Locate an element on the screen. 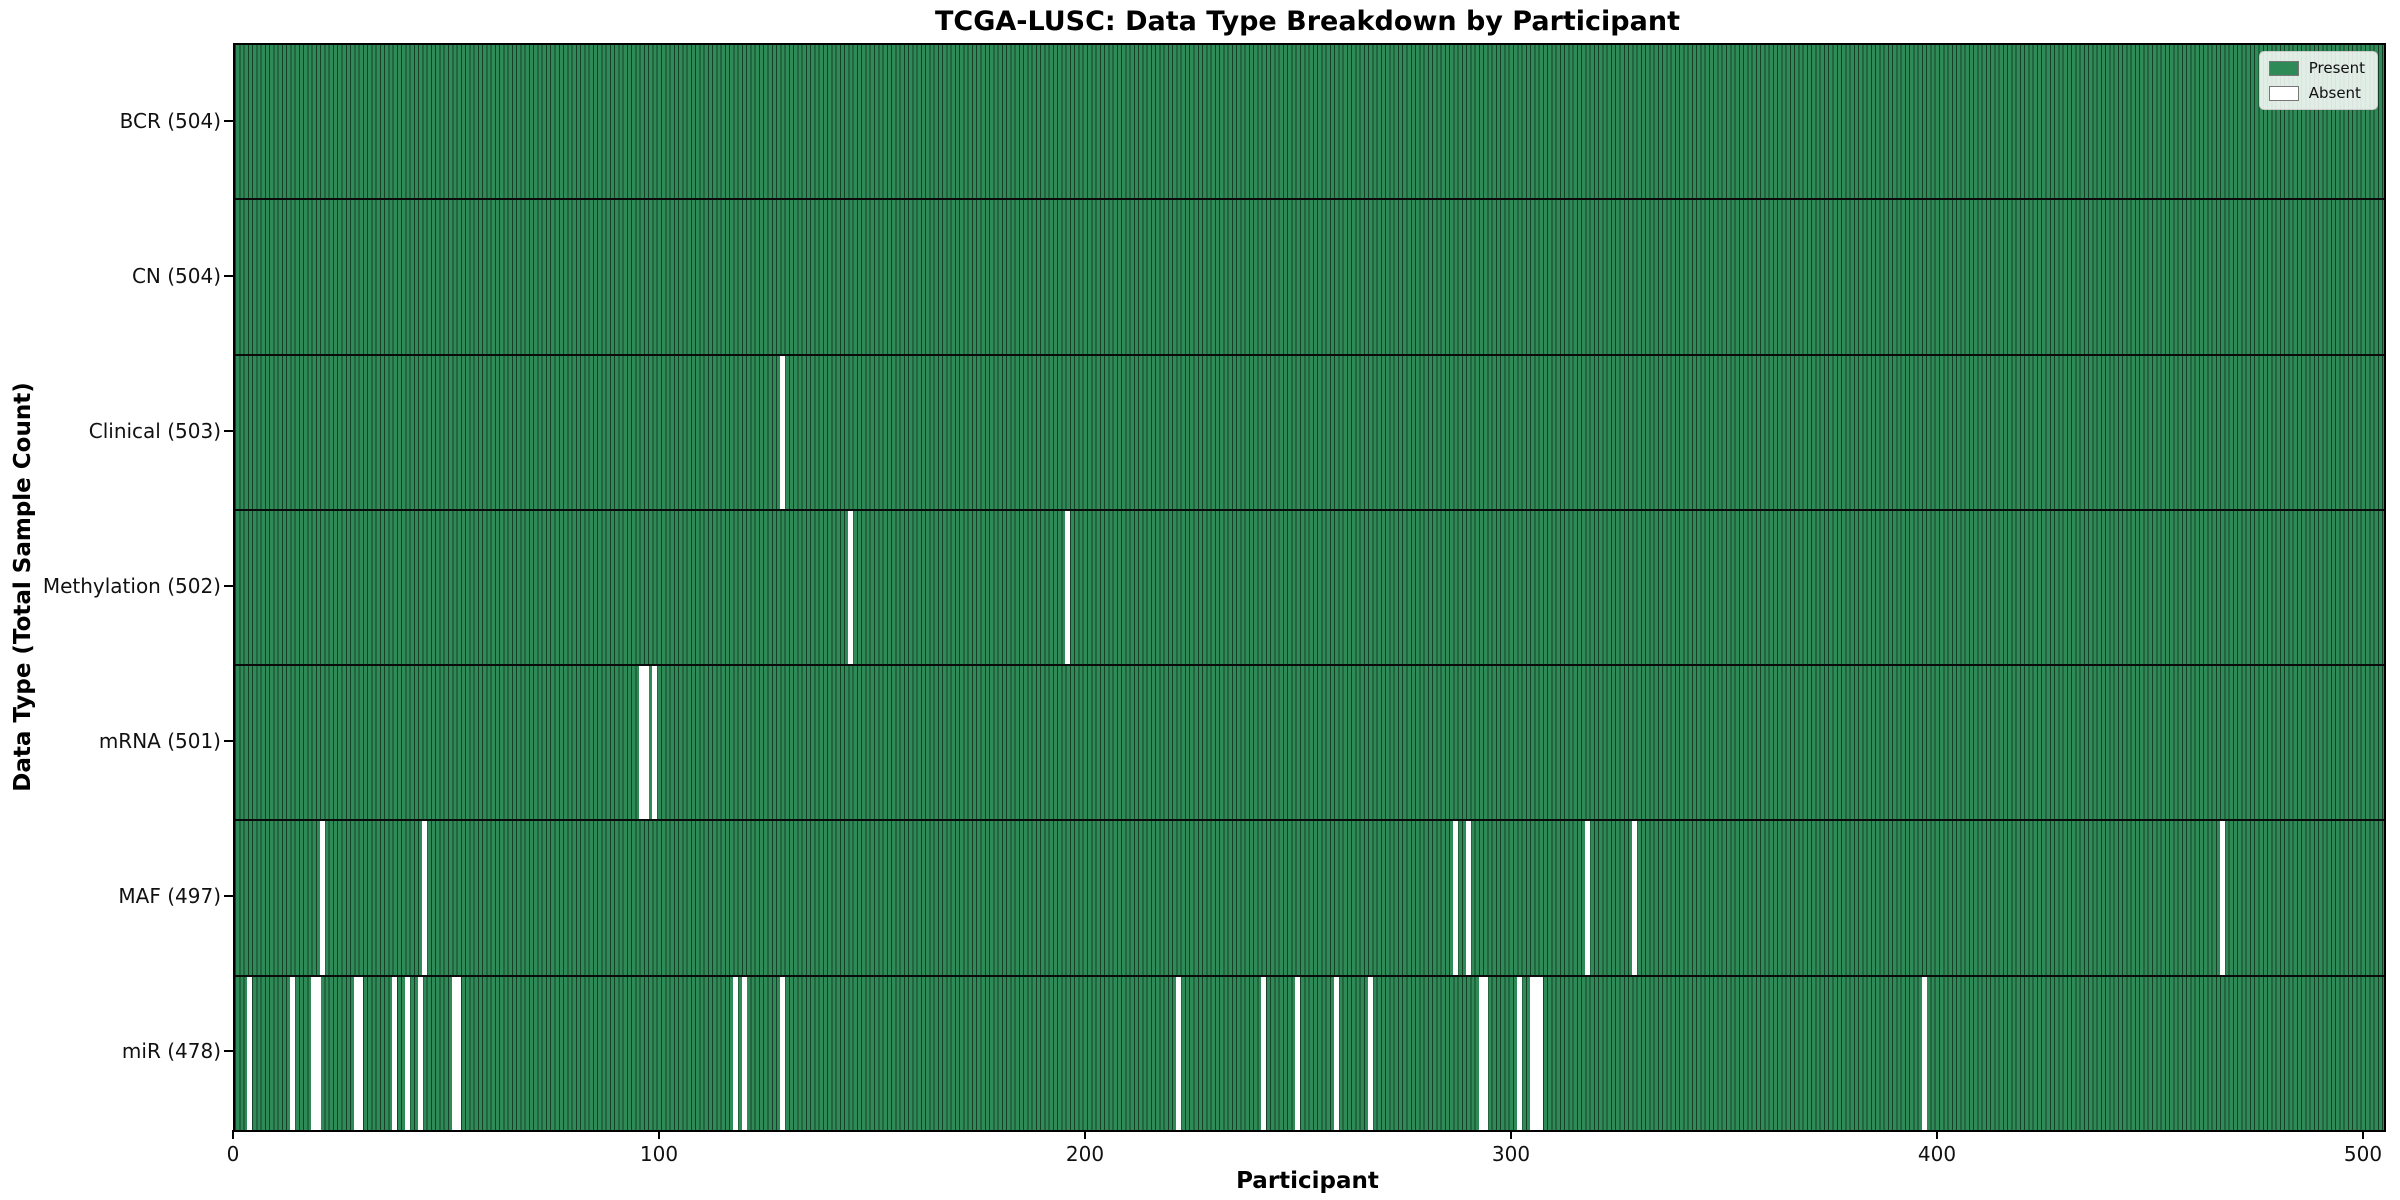  row-miR is located at coordinates (1309, 1053).